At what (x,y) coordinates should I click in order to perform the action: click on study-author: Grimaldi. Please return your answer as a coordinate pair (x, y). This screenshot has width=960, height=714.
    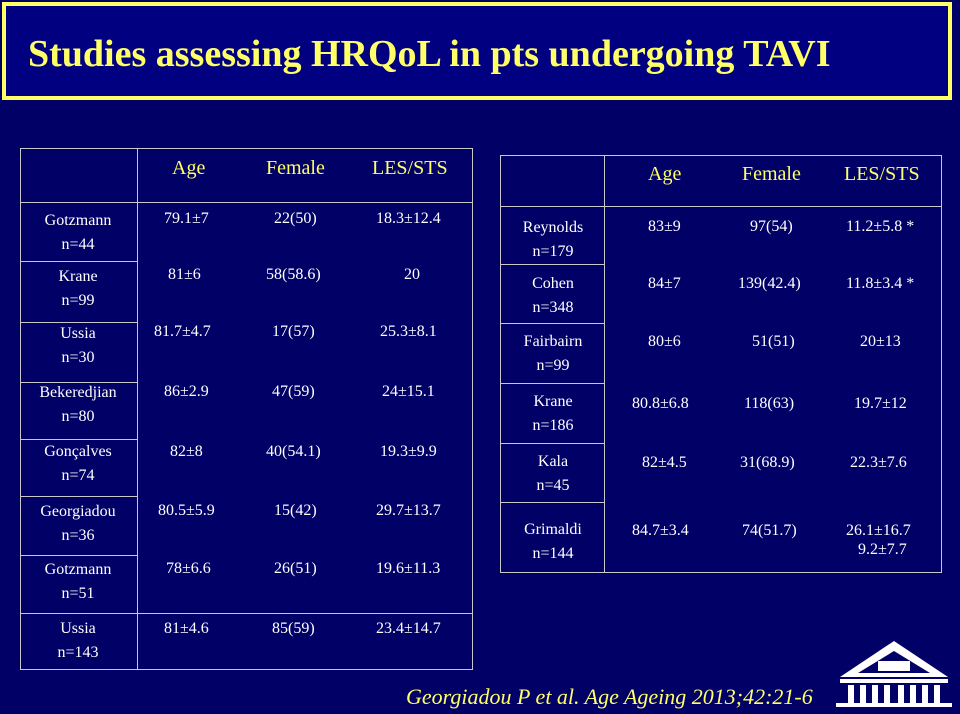
    Looking at the image, I should click on (553, 529).